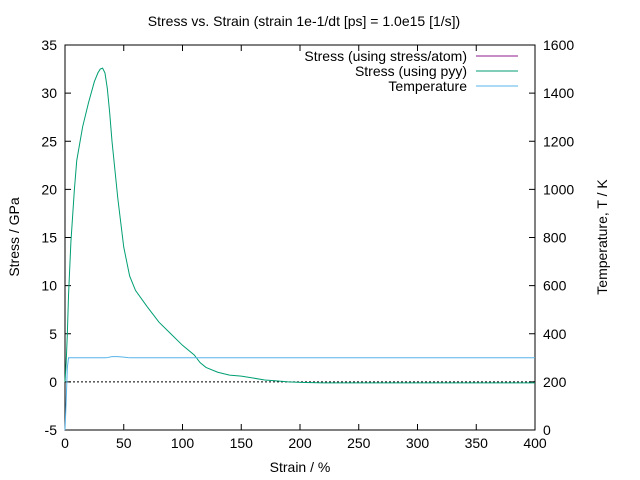 The height and width of the screenshot is (480, 640). Describe the element at coordinates (555, 382) in the screenshot. I see `y2-tick-label: 200` at that location.